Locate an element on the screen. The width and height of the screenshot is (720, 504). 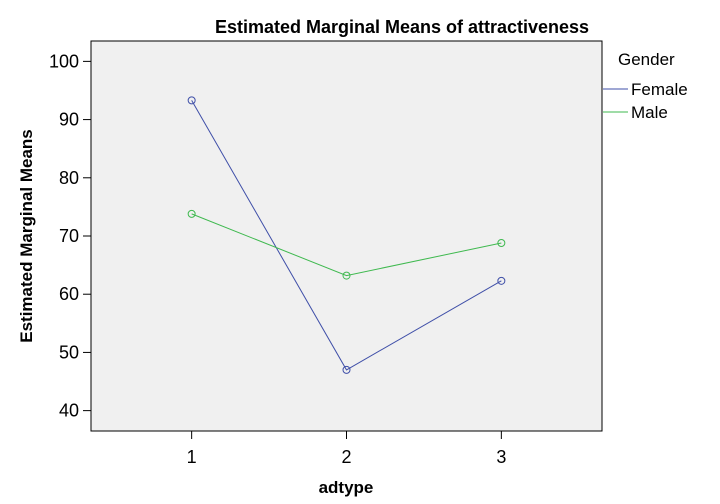
legend: Gender Female Male is located at coordinates (645, 86).